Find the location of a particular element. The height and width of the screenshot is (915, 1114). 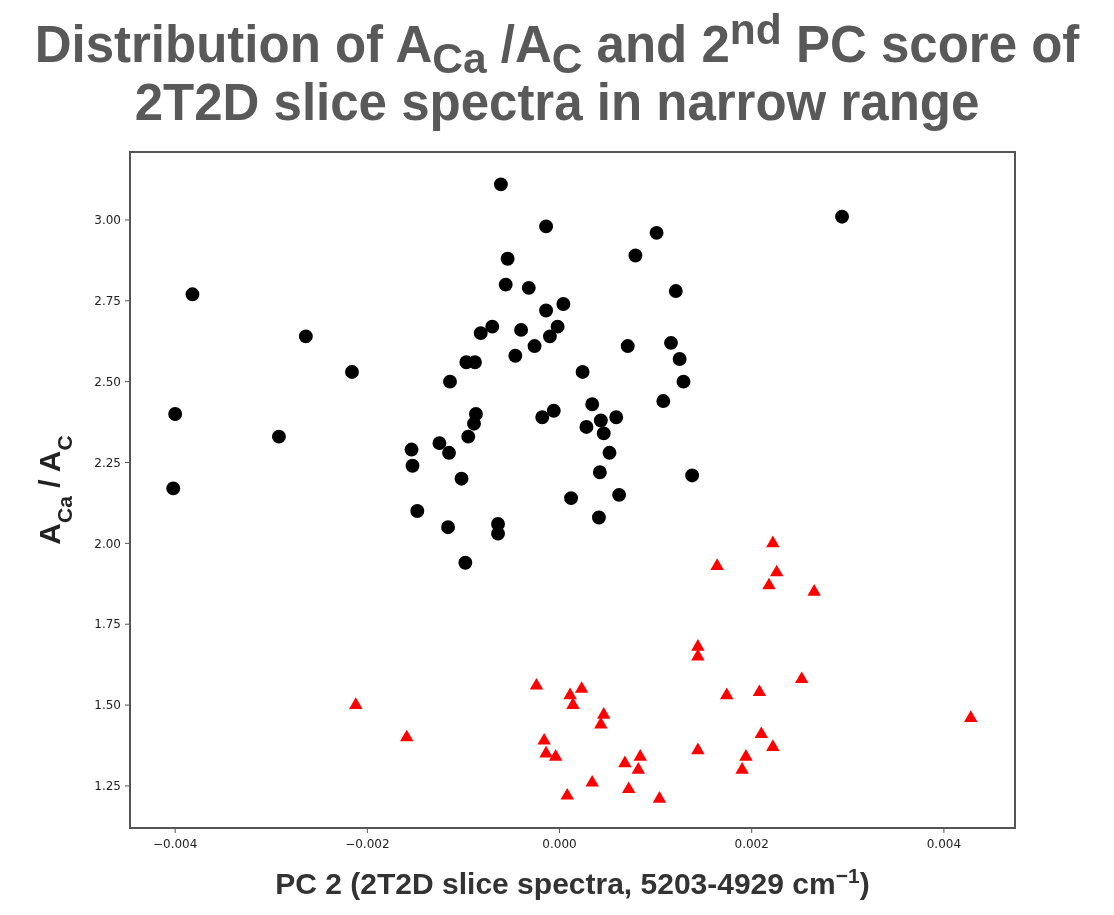

y-tick-label: 2.75 is located at coordinates (107, 300).